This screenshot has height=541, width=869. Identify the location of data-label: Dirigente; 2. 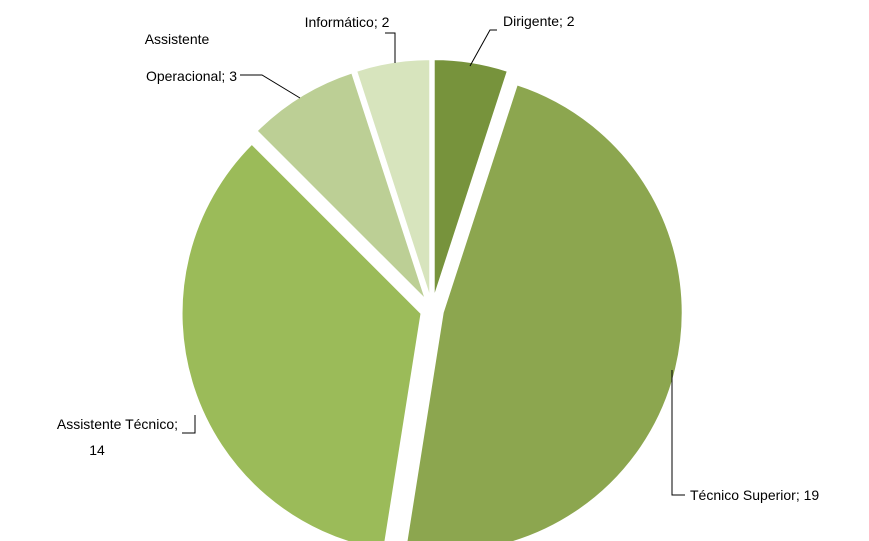
(539, 21).